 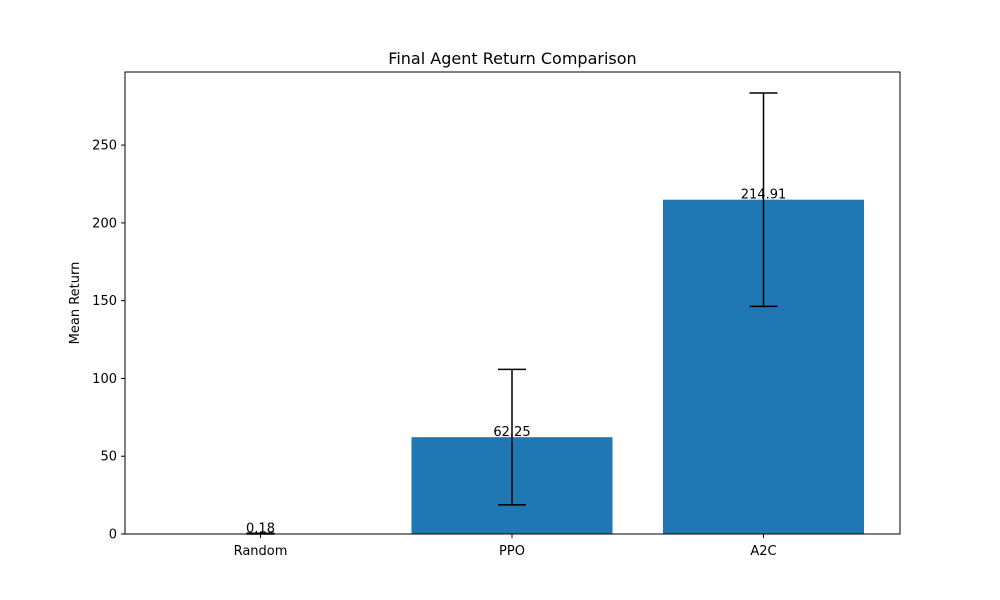 What do you see at coordinates (108, 457) in the screenshot?
I see `y-tick-label: 50` at bounding box center [108, 457].